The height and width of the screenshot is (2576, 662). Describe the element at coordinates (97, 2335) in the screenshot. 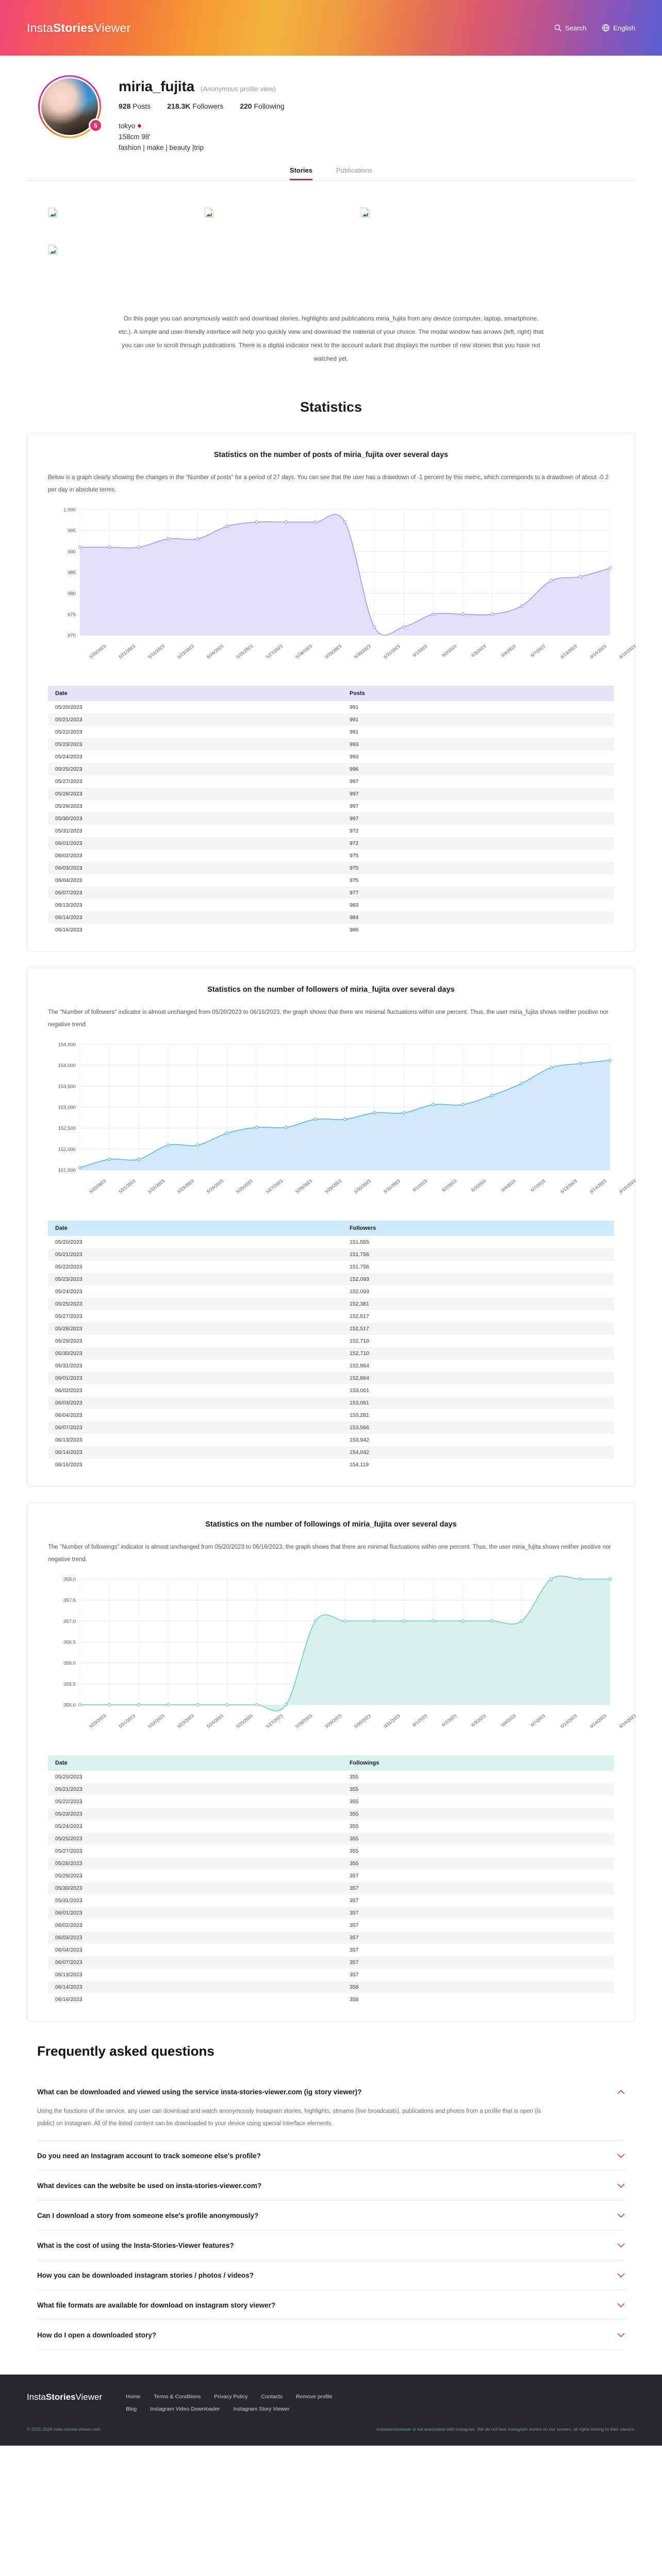

I see `faq-question-text: How do I open a downloaded story?` at that location.